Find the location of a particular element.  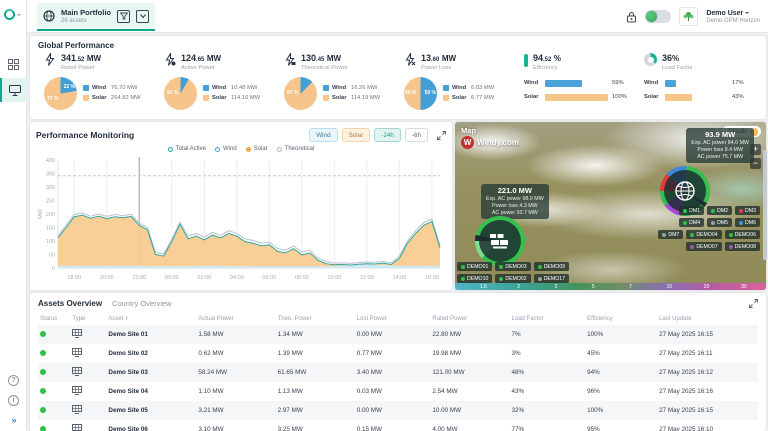

windy-attribution: W Windy.com is located at coordinates (490, 142).